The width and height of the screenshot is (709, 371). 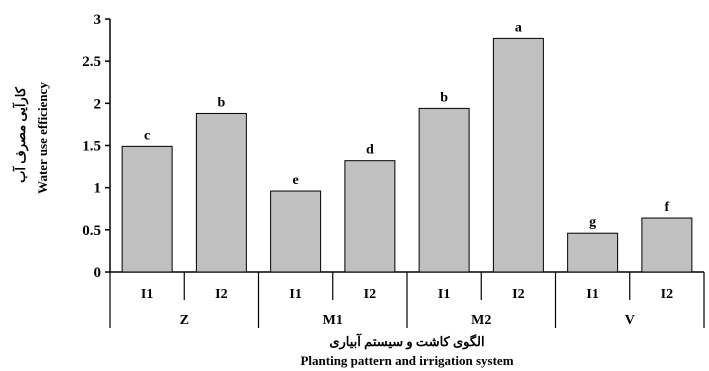 I want to click on x-axis-label-english: Planting pattern and irrigation system, so click(x=407, y=360).